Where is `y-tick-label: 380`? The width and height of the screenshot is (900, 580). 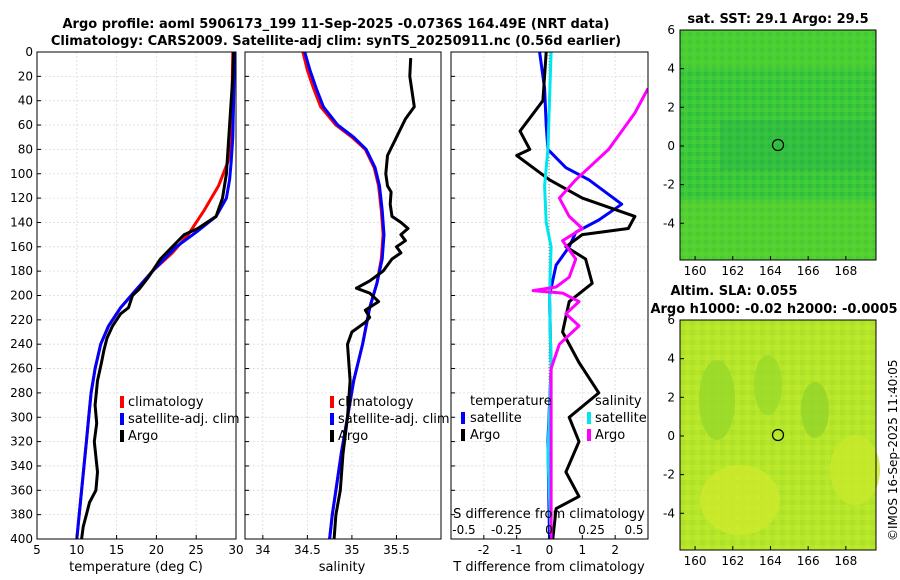
y-tick-label: 380 is located at coordinates (21, 515).